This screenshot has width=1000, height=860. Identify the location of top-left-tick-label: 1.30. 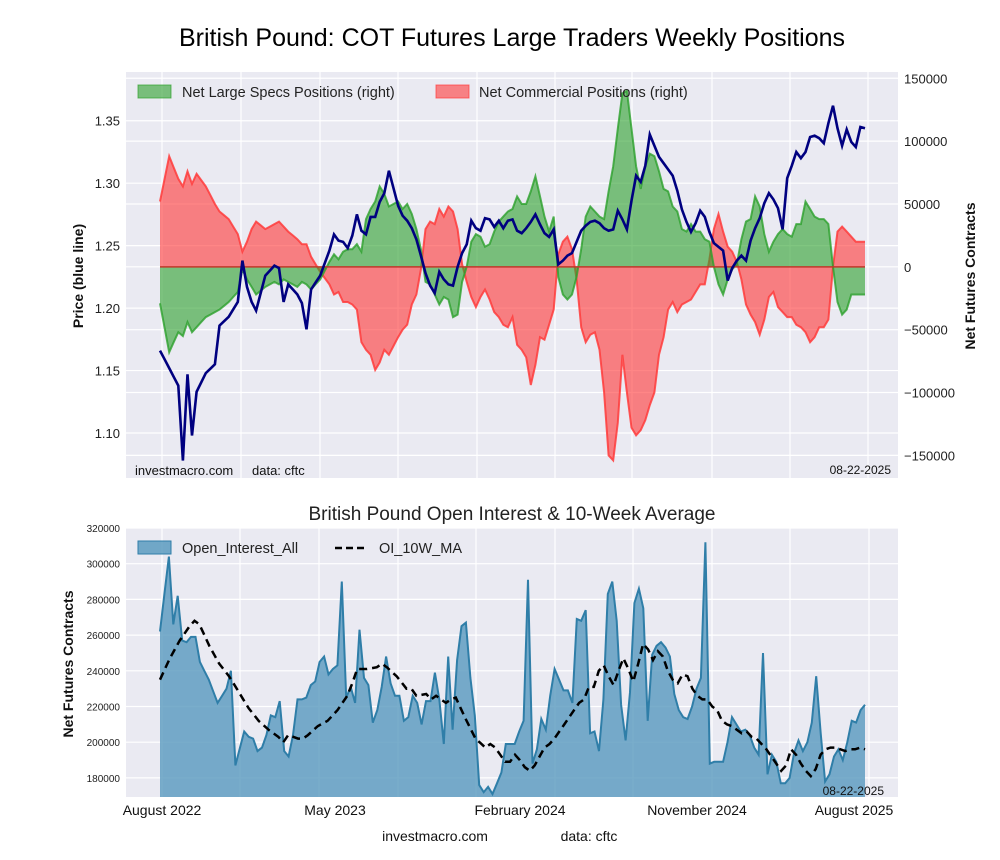
(107, 183).